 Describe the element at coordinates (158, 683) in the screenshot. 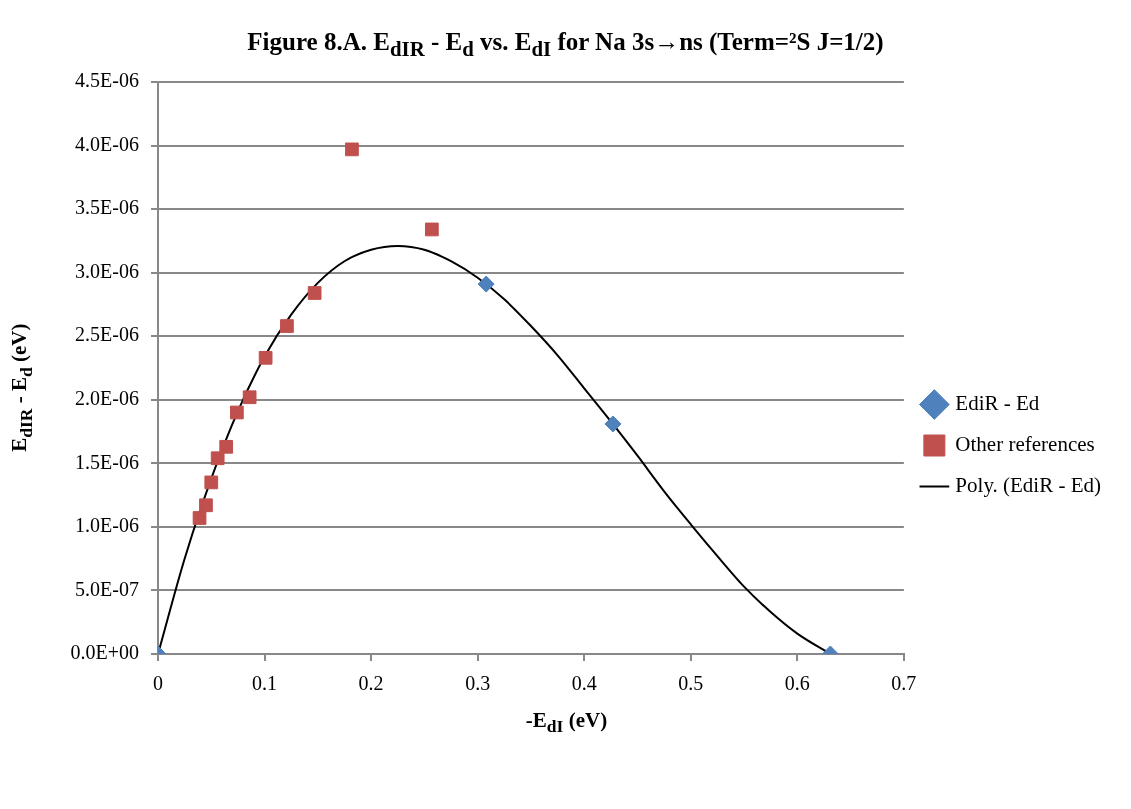

I see `x-tick-label: 0` at that location.